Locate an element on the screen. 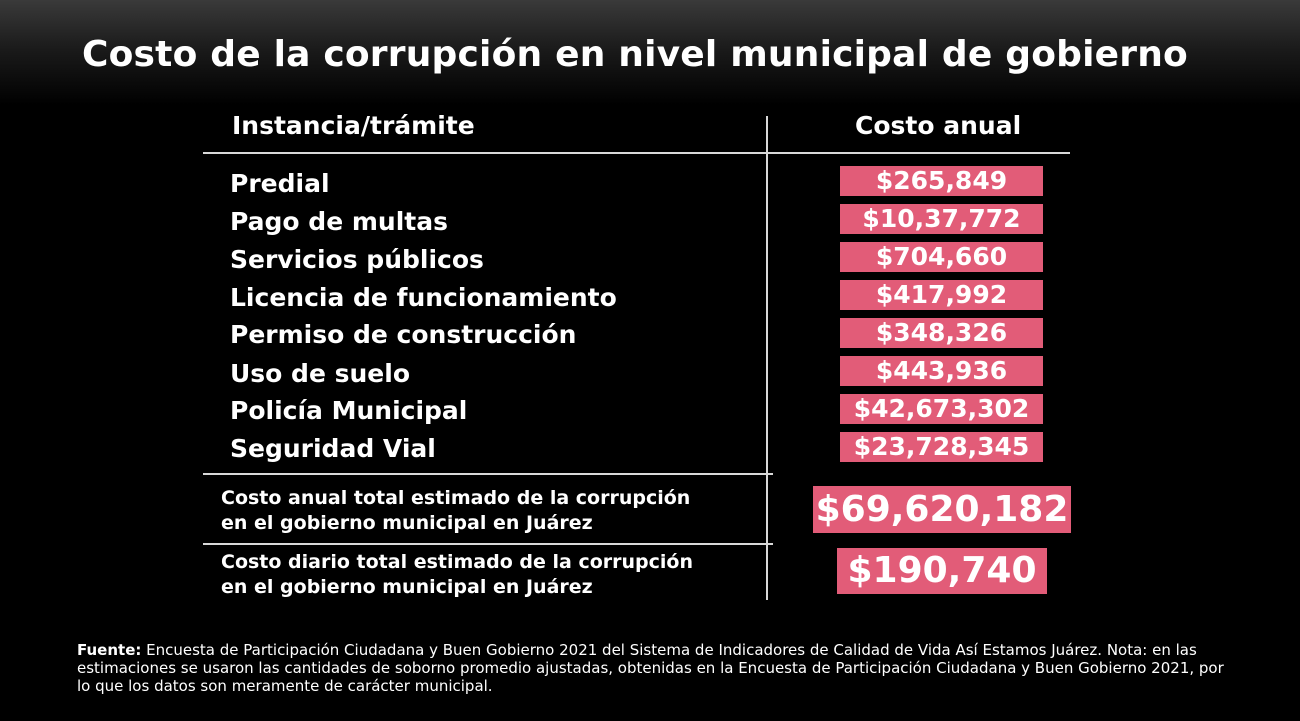 The width and height of the screenshot is (1300, 721). row-label: Predial is located at coordinates (280, 183).